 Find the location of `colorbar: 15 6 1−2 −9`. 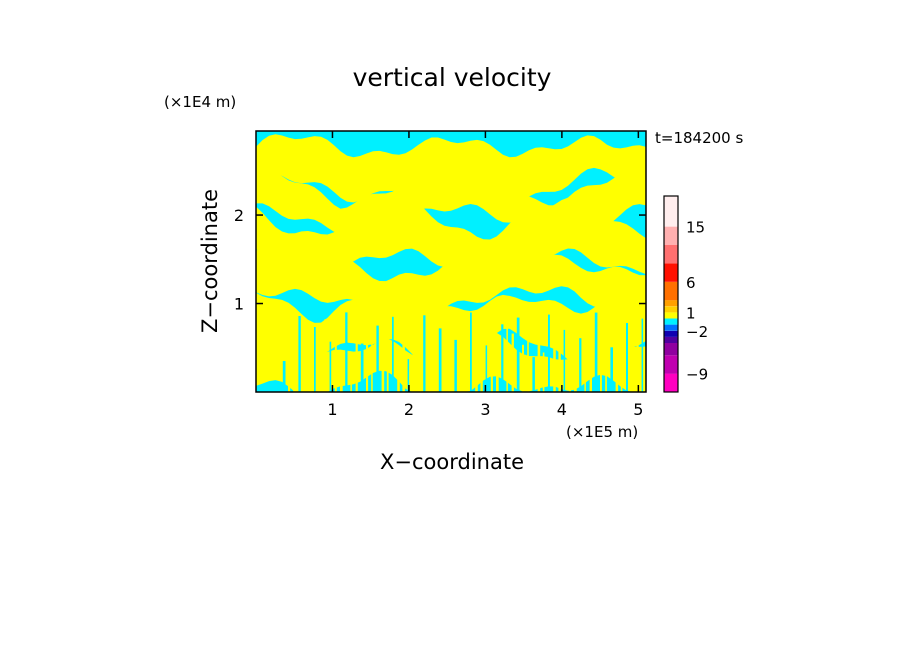

colorbar: 15 6 1−2 −9 is located at coordinates (685, 294).